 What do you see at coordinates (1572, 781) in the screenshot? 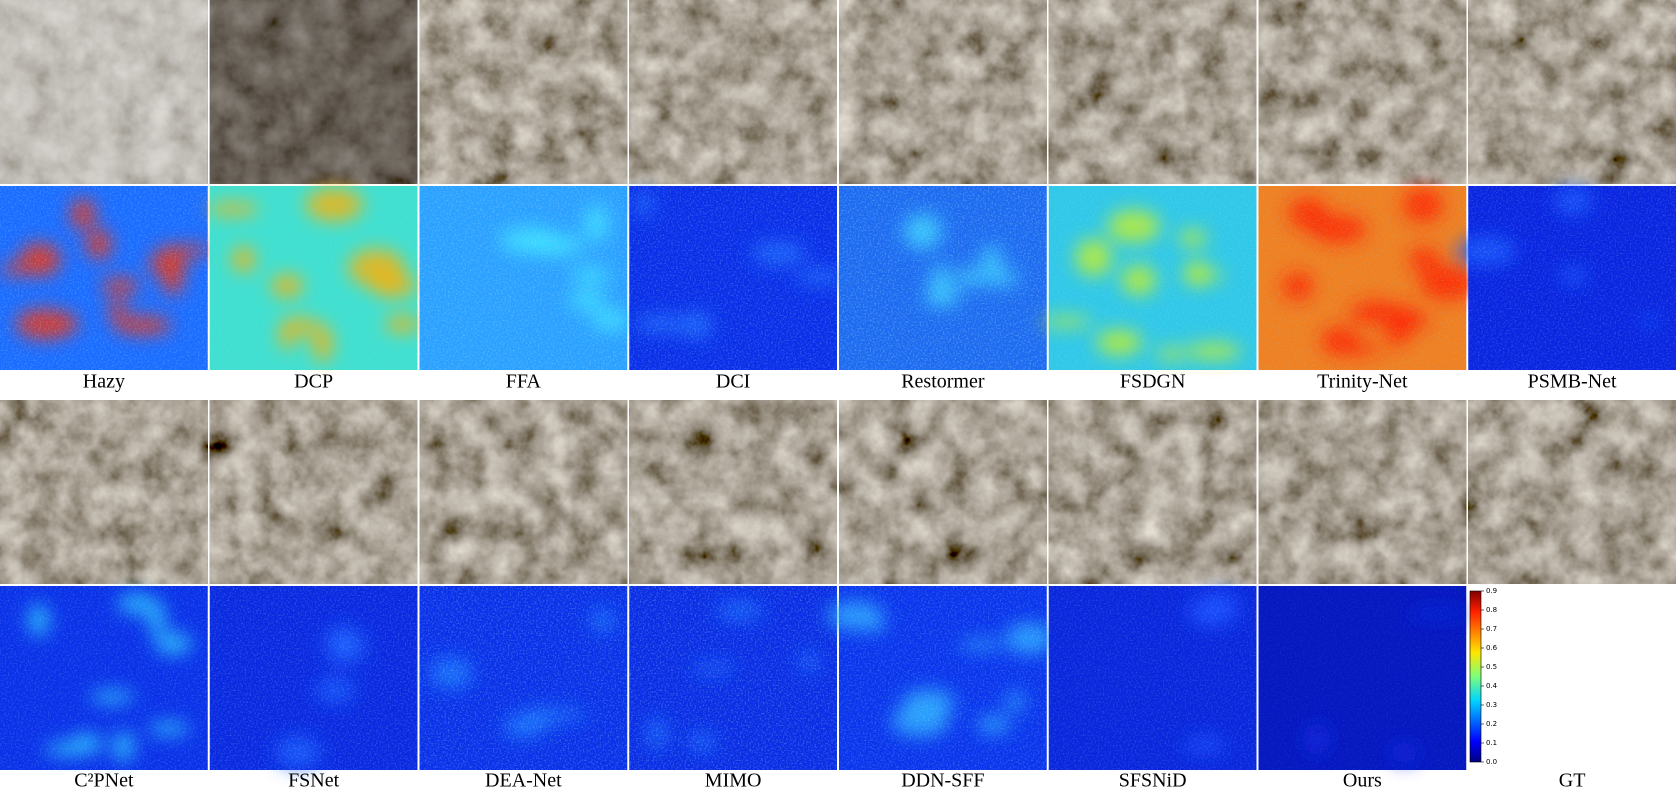
I see `method-label: GT` at bounding box center [1572, 781].